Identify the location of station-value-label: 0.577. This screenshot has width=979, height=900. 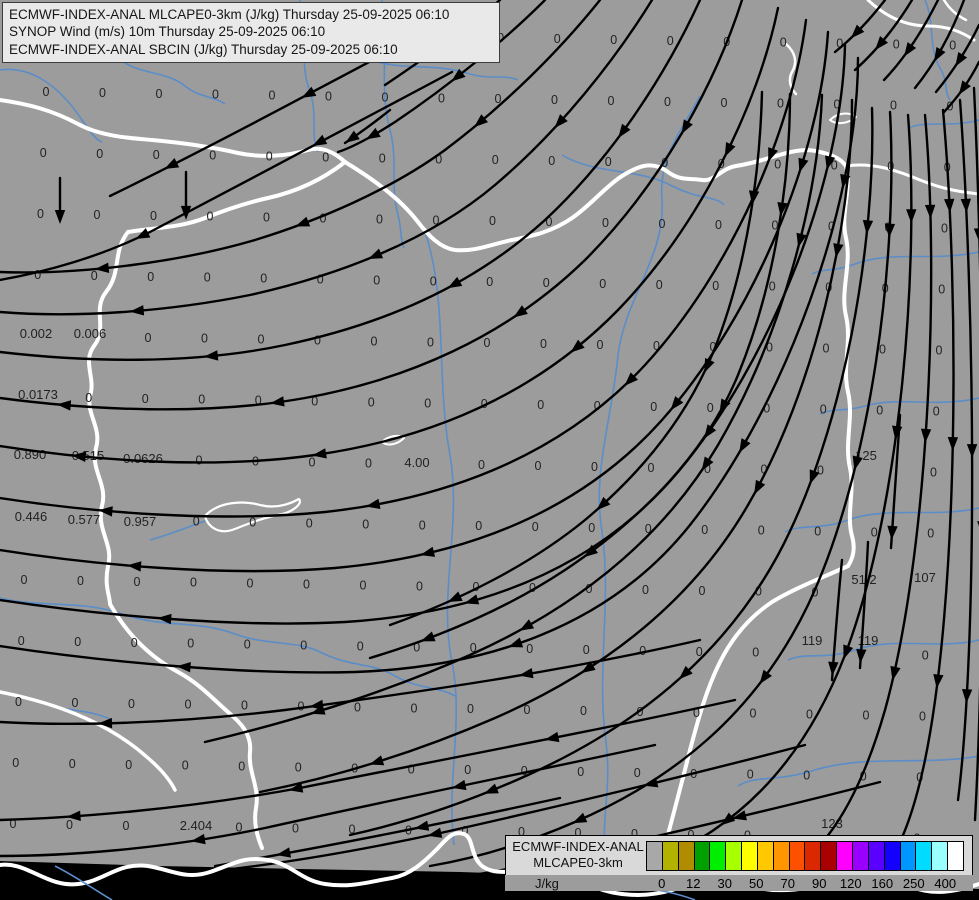
(84, 519).